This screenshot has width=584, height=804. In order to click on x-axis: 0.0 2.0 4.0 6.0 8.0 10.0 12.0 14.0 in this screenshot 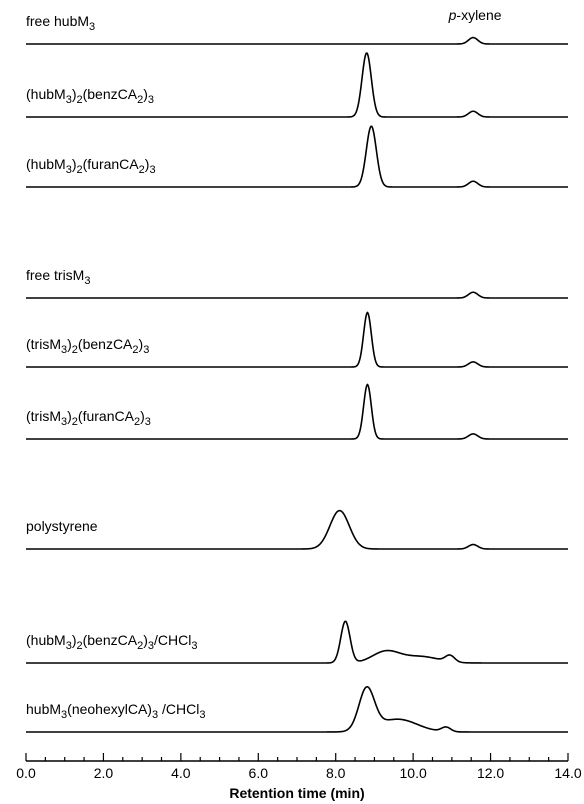, I will do `click(299, 767)`.